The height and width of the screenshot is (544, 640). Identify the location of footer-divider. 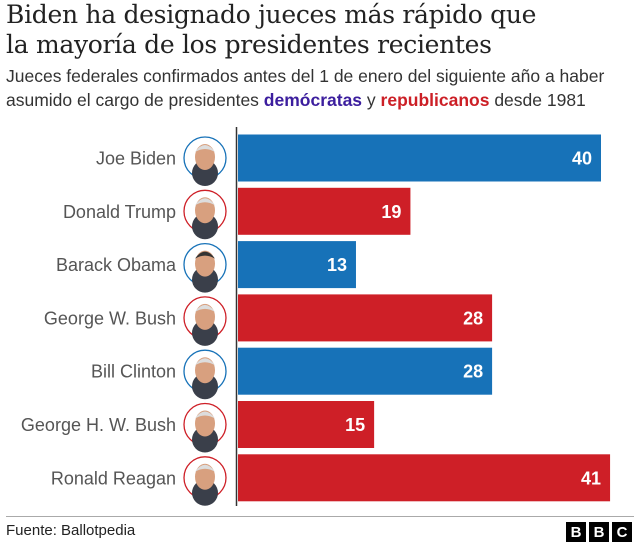
(320, 516).